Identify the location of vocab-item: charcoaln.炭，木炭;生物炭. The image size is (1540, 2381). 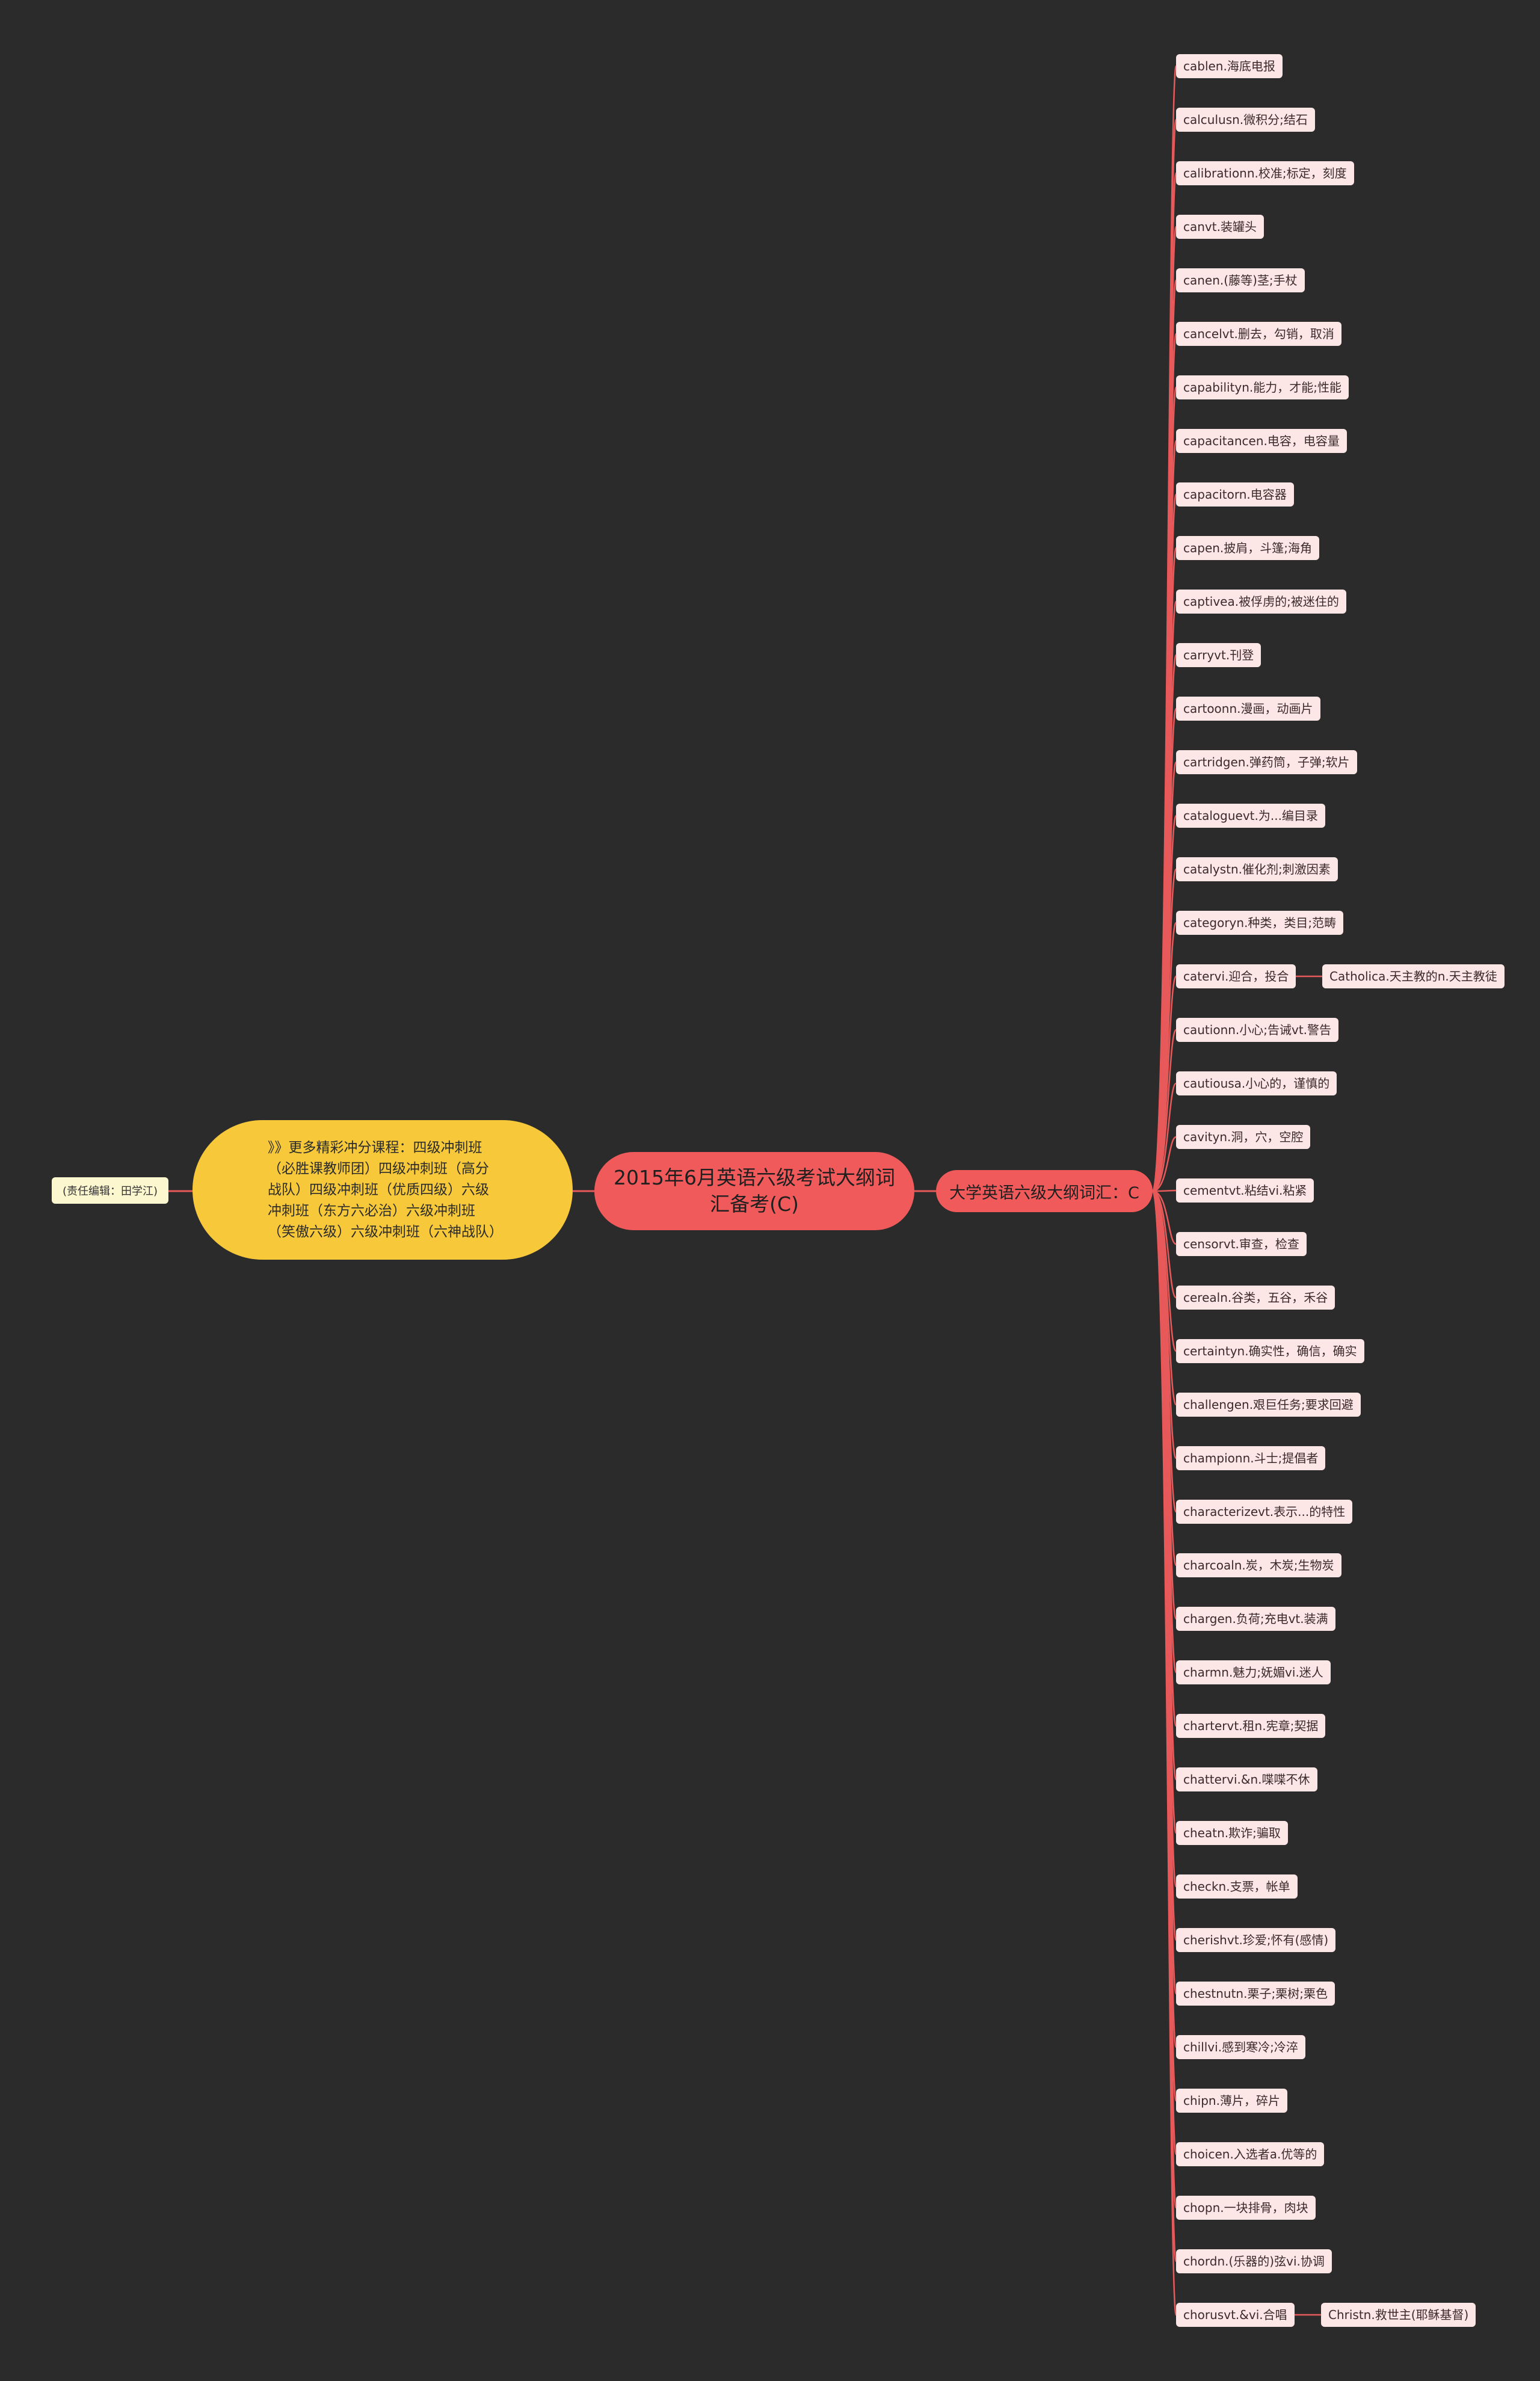
(1259, 1565).